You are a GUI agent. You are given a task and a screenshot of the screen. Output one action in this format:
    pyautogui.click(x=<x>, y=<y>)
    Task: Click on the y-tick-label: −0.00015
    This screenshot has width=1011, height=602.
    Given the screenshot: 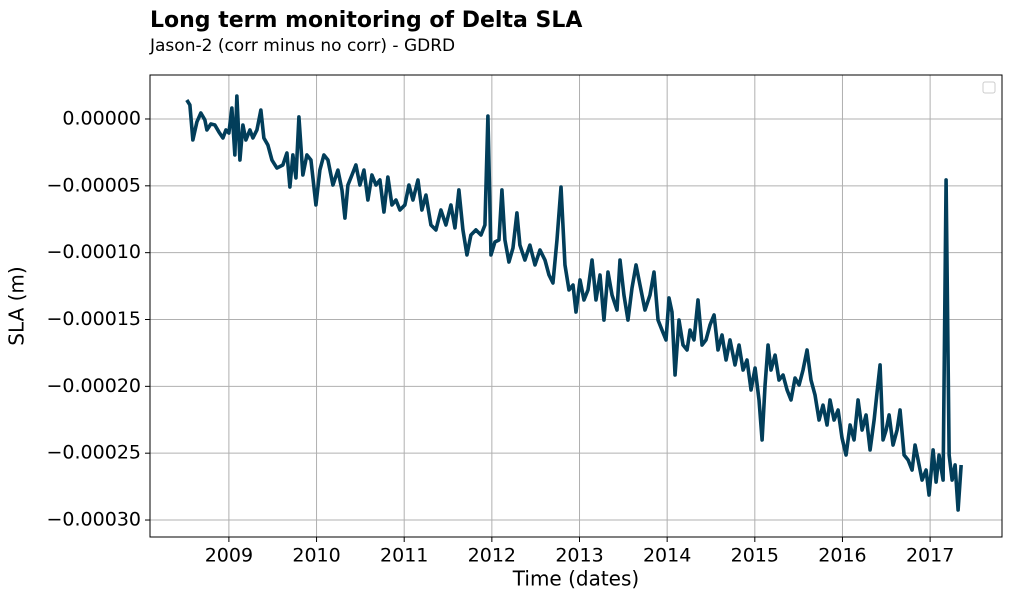 What is the action you would take?
    pyautogui.click(x=94, y=319)
    